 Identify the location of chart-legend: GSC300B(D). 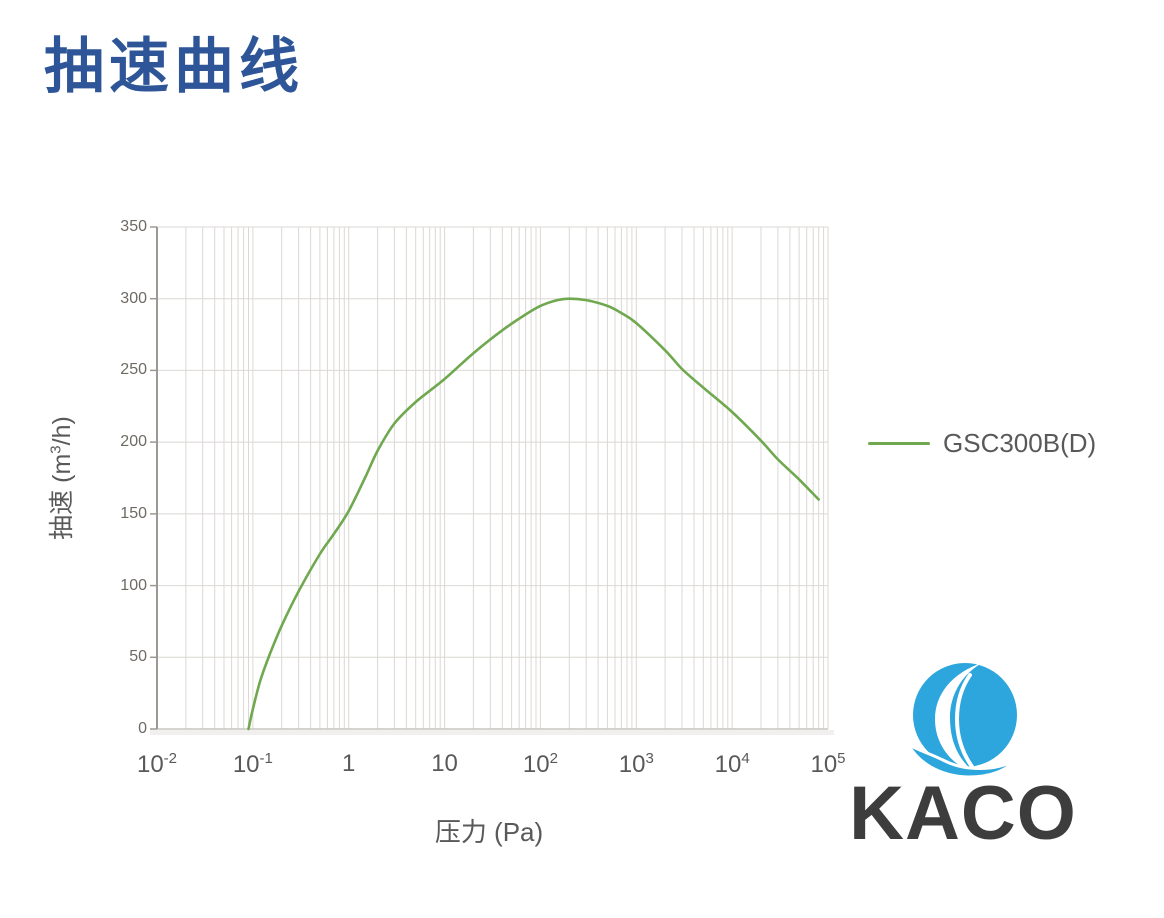
(982, 443).